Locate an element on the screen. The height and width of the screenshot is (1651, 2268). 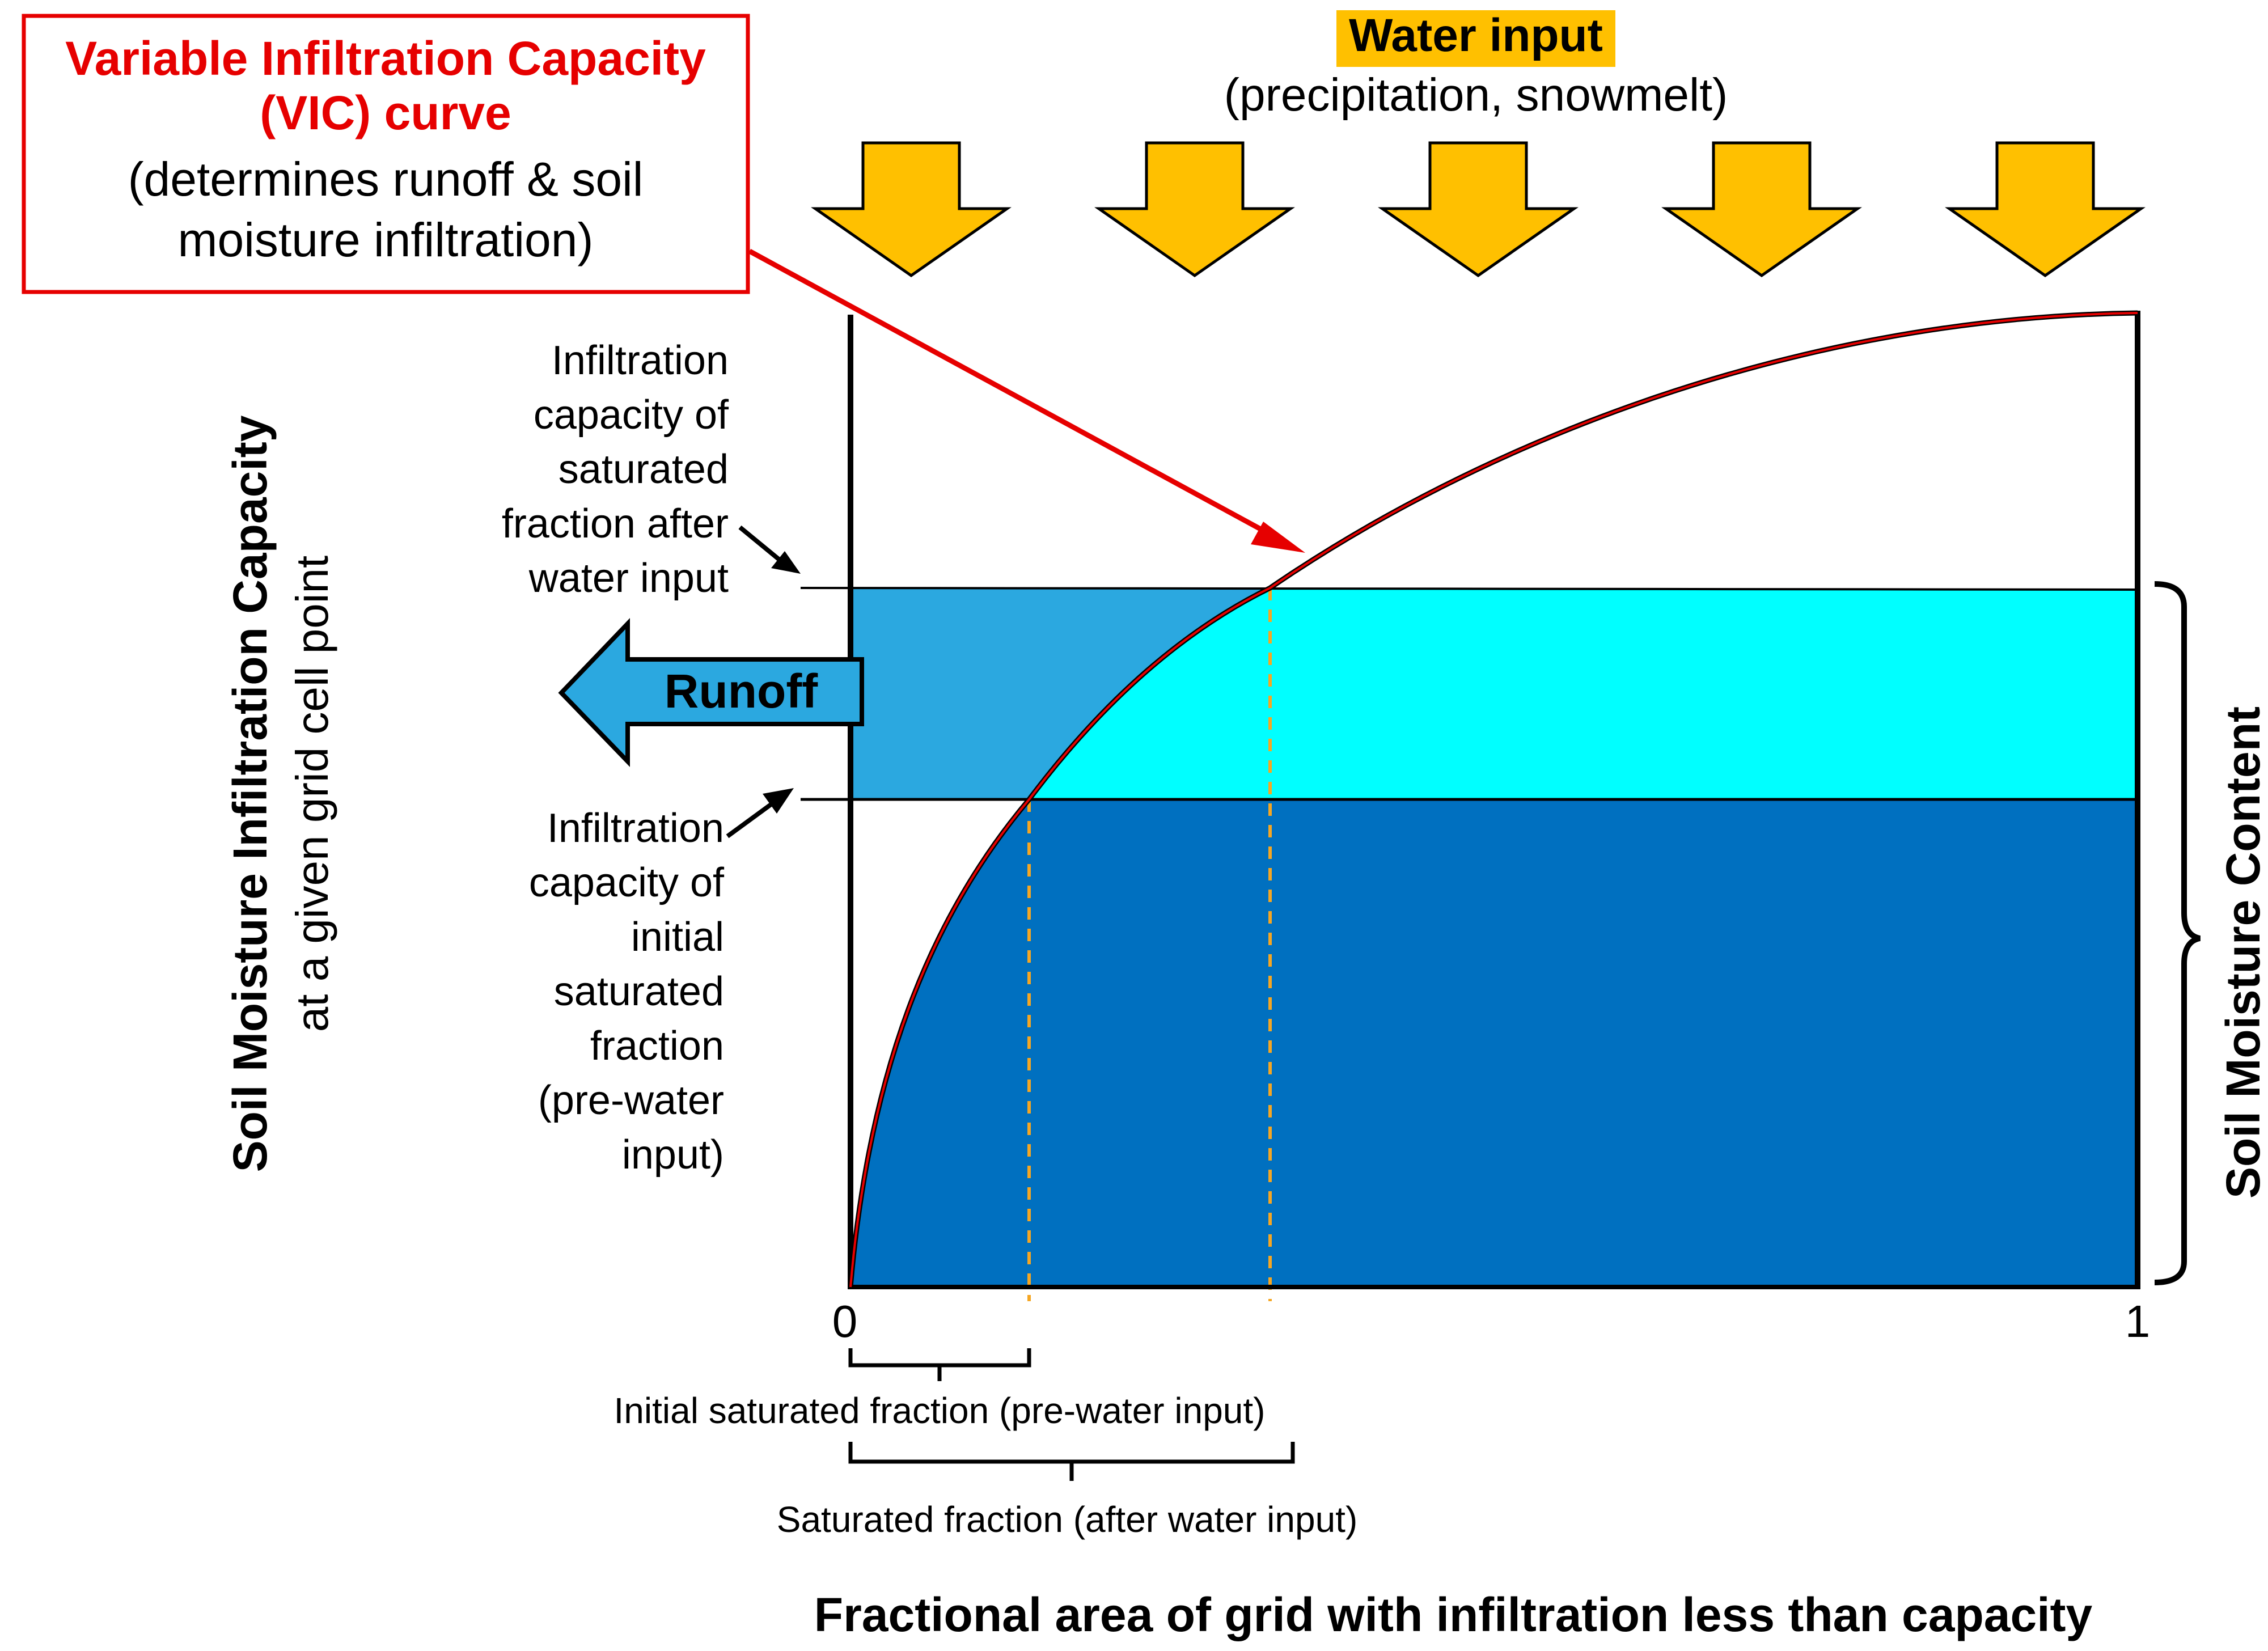
initial-label-line: initial is located at coordinates (677, 937).